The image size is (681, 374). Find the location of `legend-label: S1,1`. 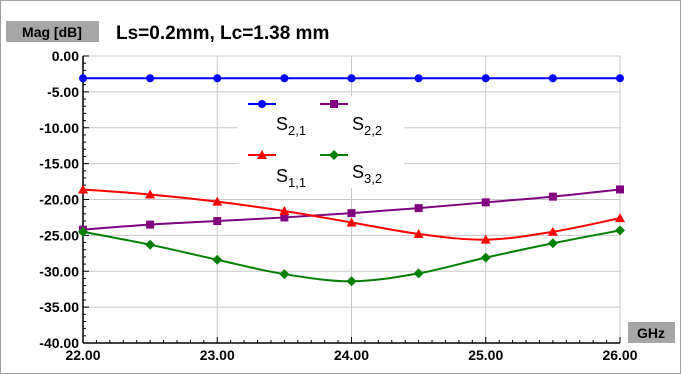

legend-label: S1,1 is located at coordinates (291, 178).